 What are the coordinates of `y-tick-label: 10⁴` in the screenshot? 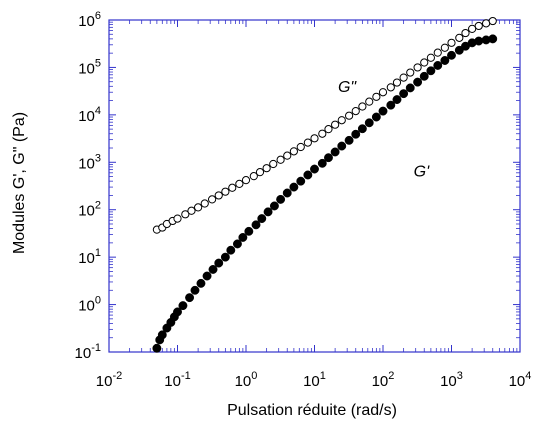 It's located at (89, 115).